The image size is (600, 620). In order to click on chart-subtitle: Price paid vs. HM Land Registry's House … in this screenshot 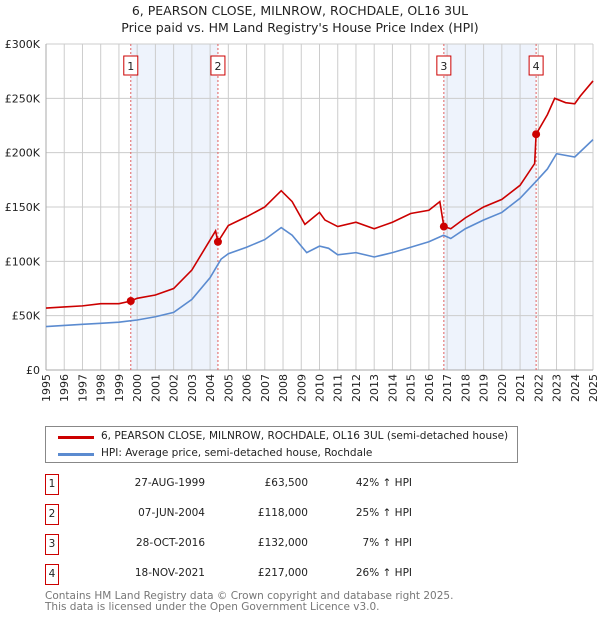, I will do `click(300, 27)`.